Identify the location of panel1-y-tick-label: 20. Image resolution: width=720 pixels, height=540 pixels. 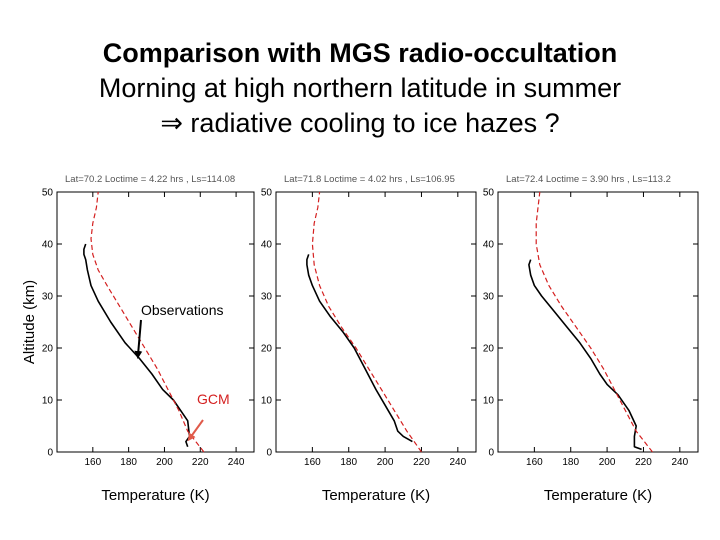
(48, 349).